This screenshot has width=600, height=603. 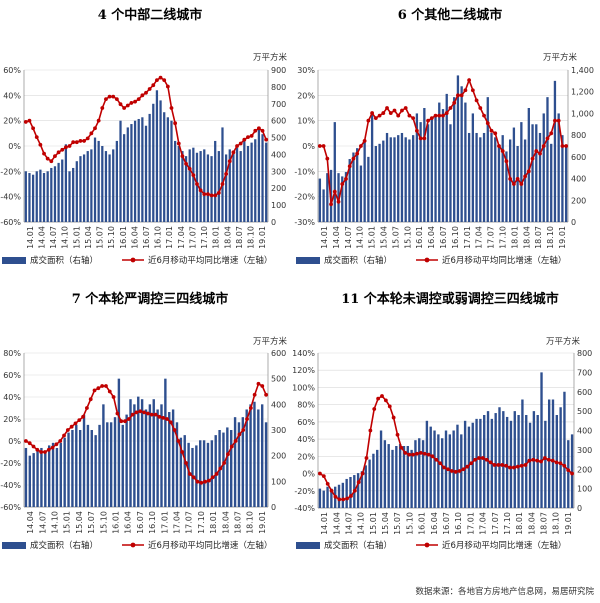 What do you see at coordinates (41, 237) in the screenshot?
I see `x-tick-label: 14.04` at bounding box center [41, 237].